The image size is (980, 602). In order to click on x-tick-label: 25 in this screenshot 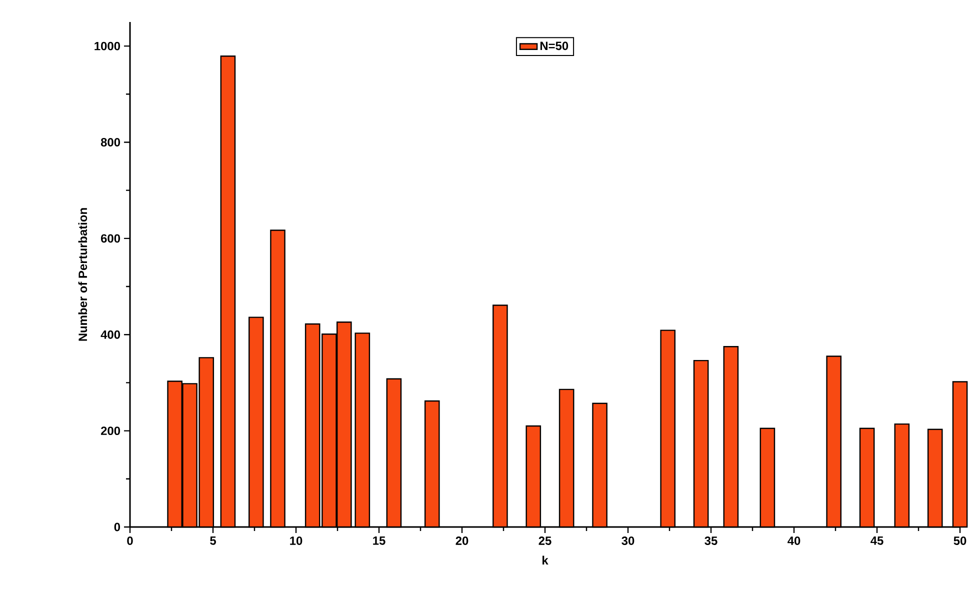, I will do `click(545, 540)`.